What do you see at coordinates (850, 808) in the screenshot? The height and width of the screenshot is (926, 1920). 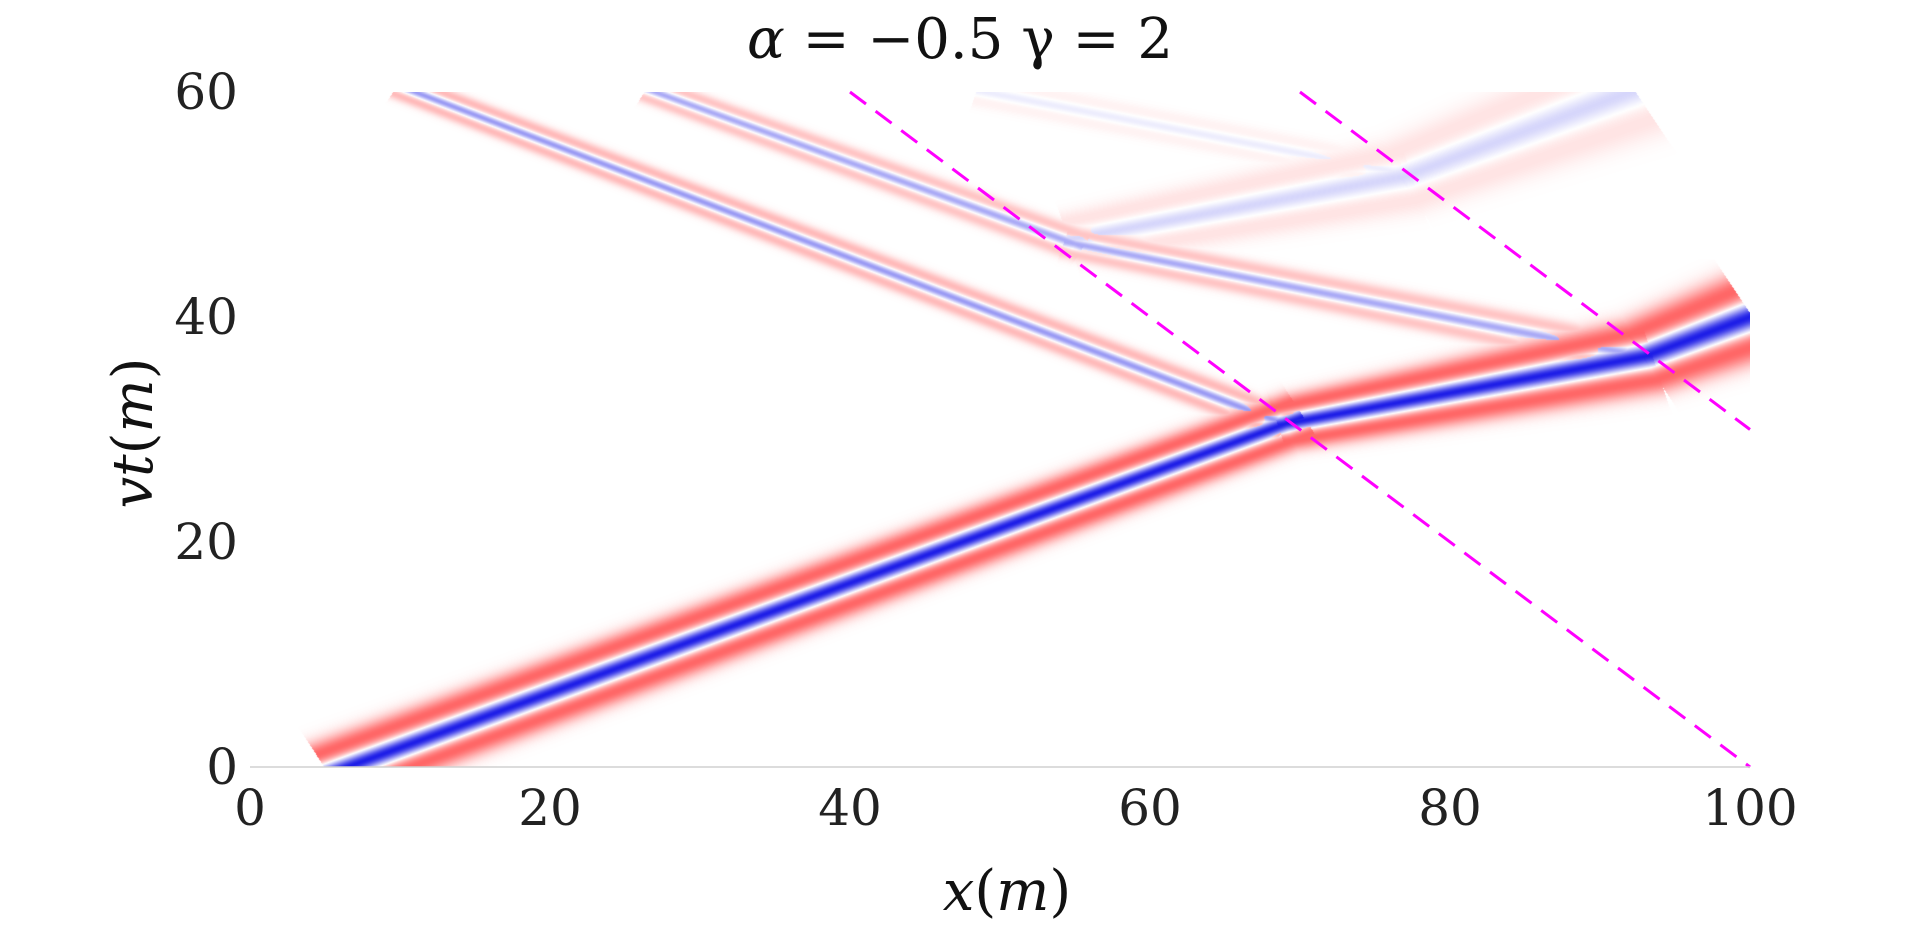 I see `x-tick-label: 40` at bounding box center [850, 808].